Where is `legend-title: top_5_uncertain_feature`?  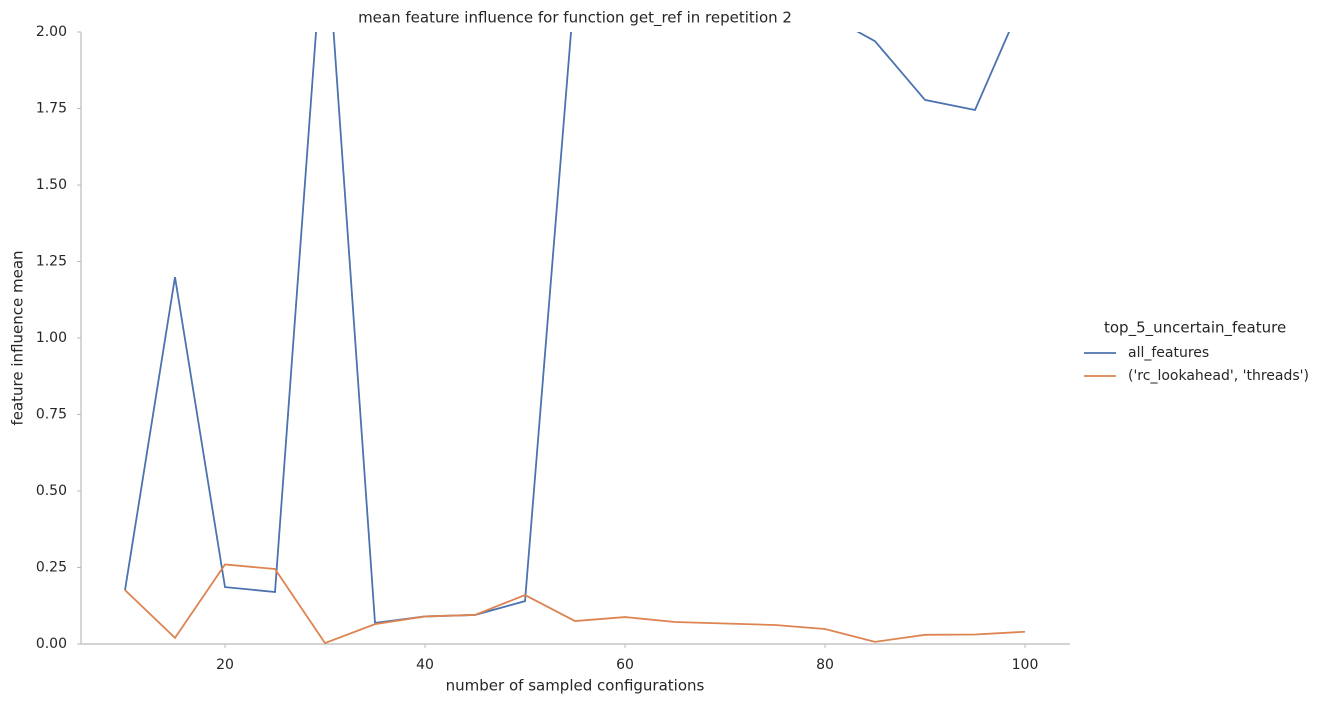 legend-title: top_5_uncertain_feature is located at coordinates (1195, 328).